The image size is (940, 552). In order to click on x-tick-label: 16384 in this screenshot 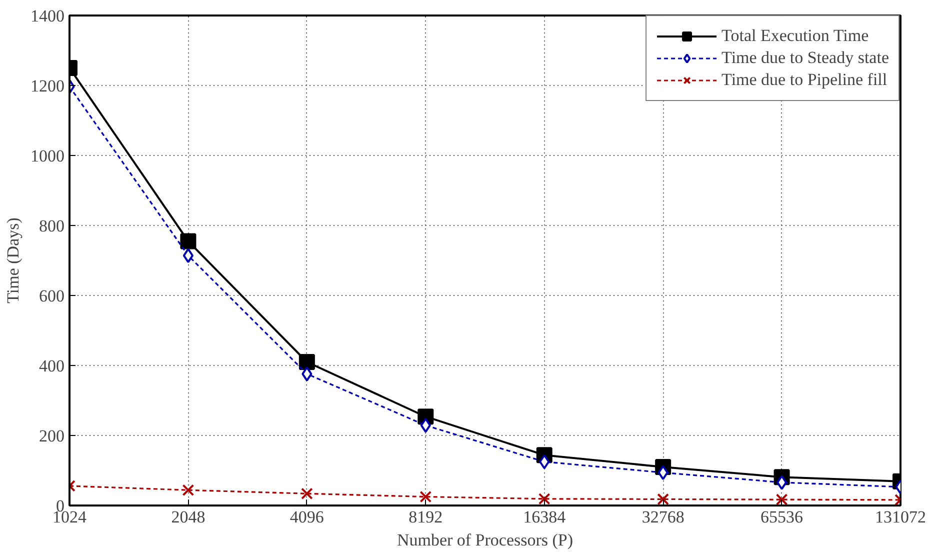, I will do `click(544, 517)`.